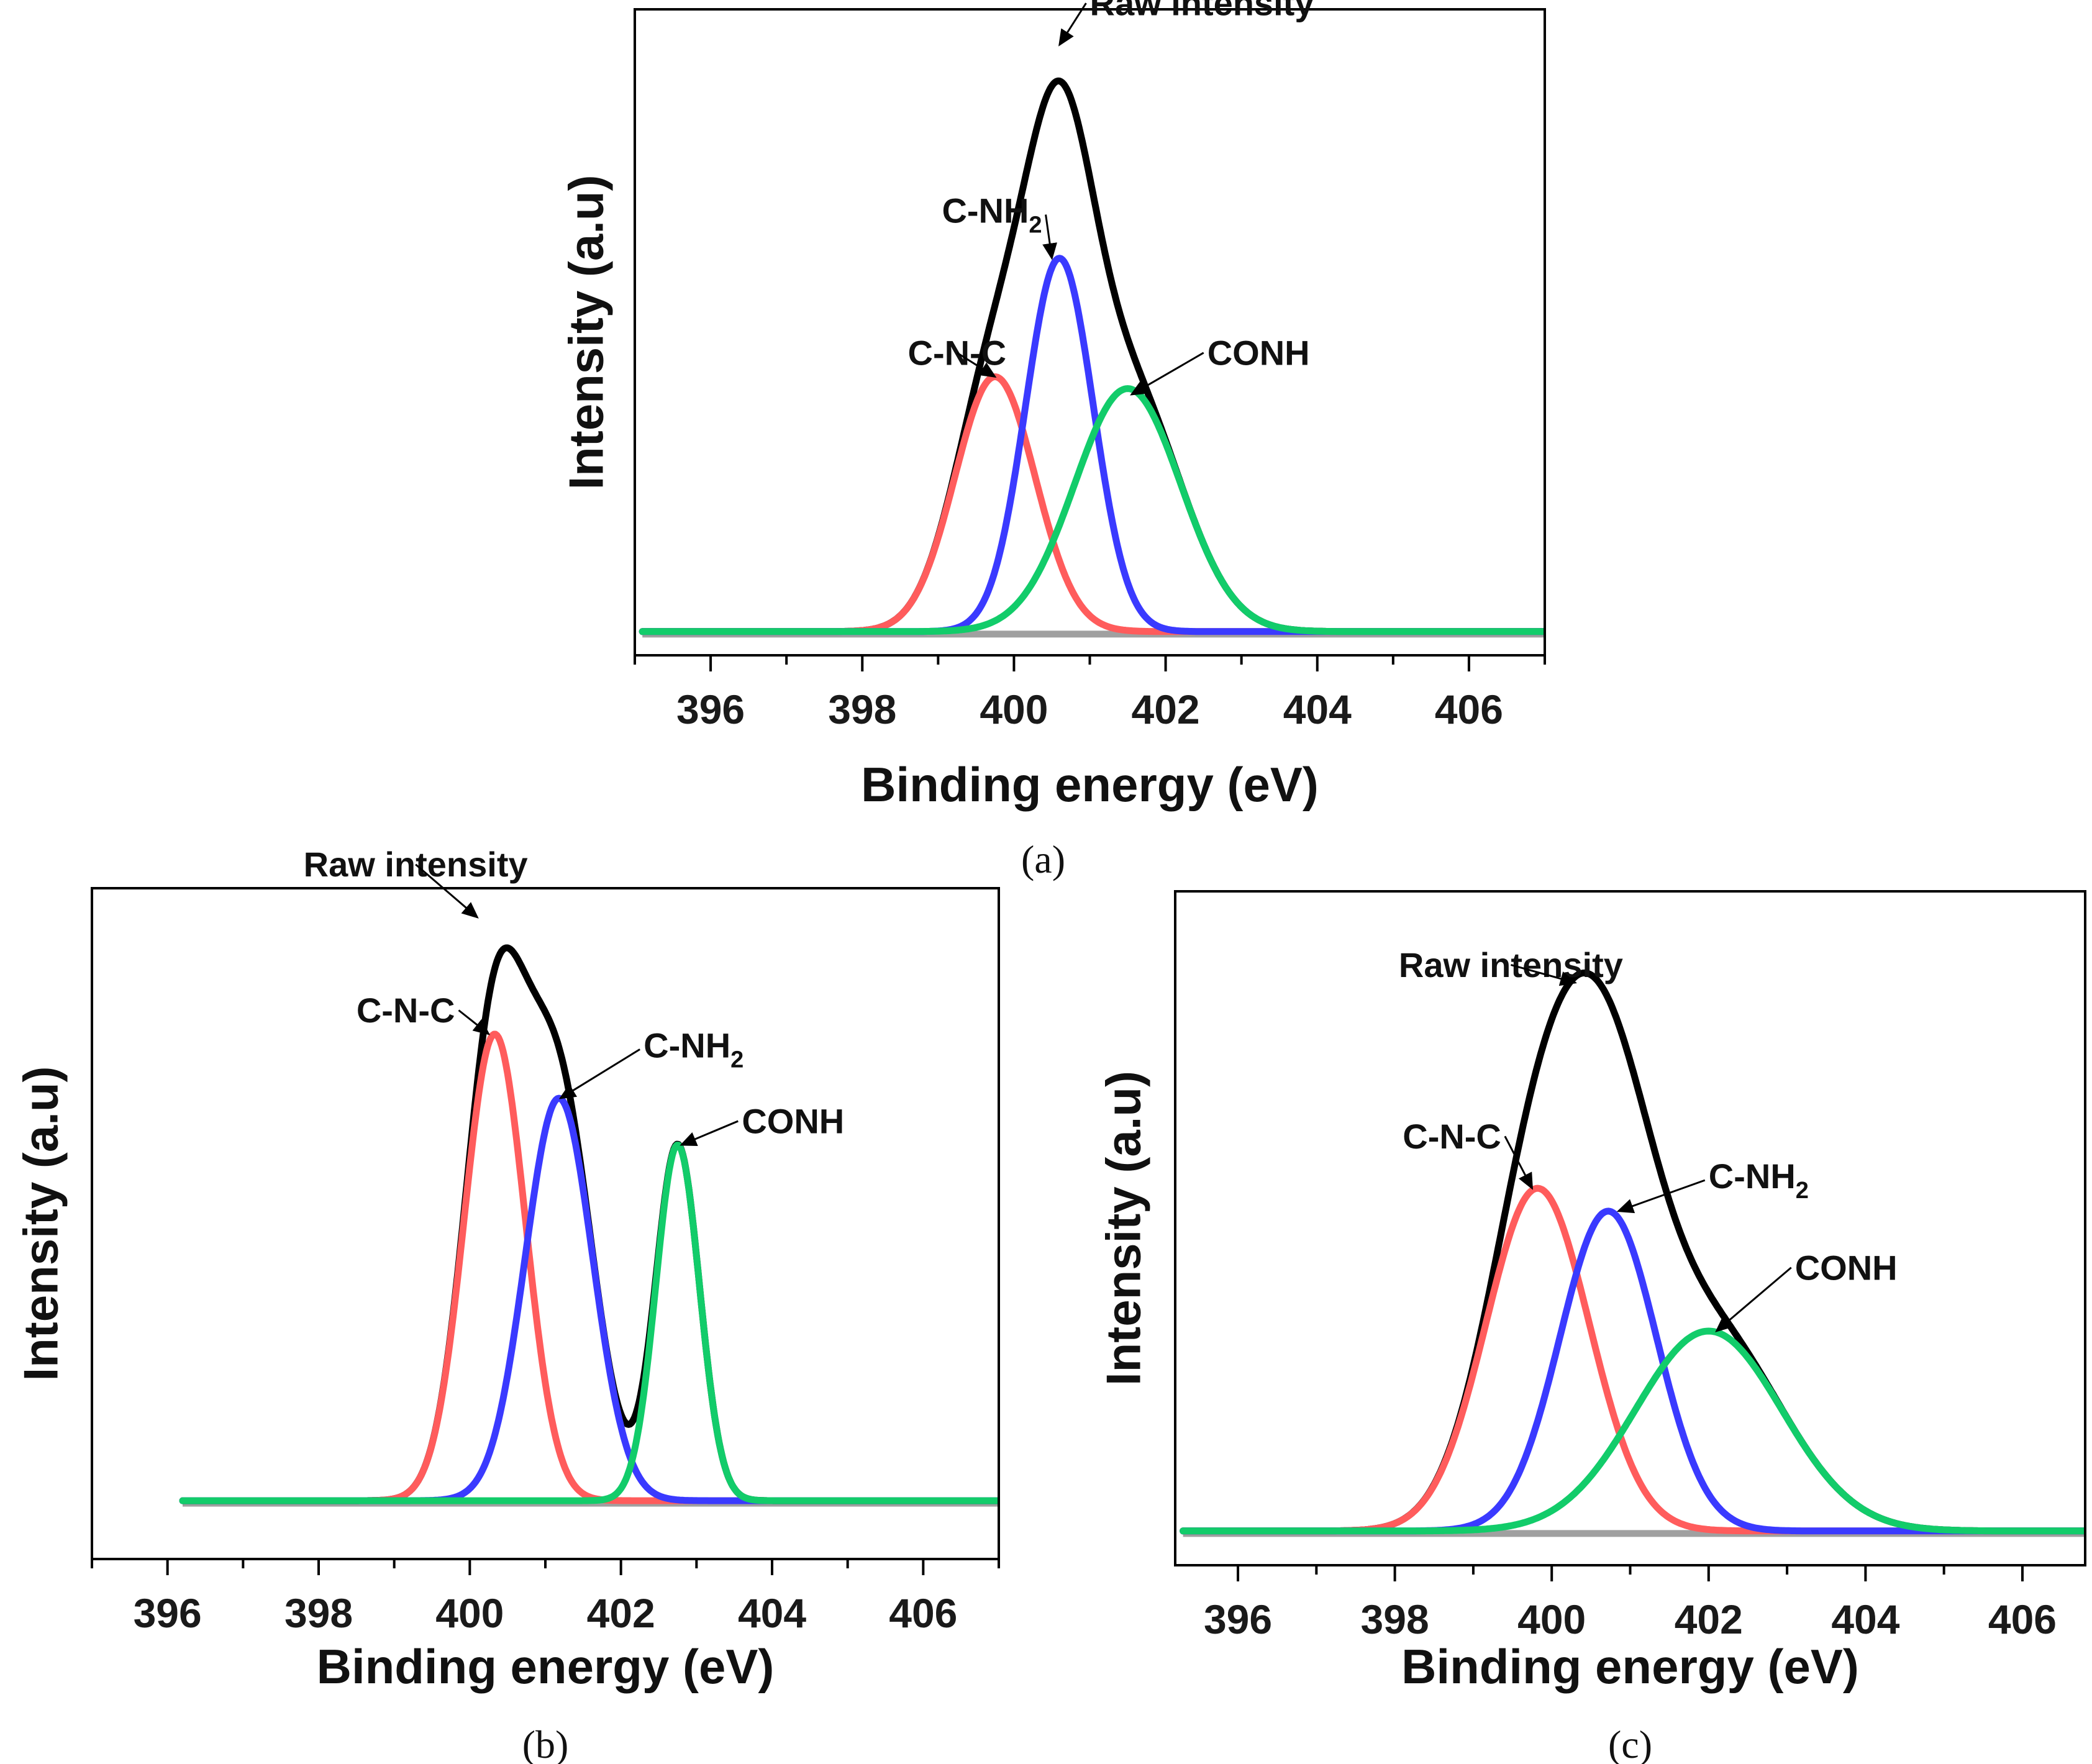 The width and height of the screenshot is (2092, 1764). I want to click on panel-label: (a), so click(1043, 859).